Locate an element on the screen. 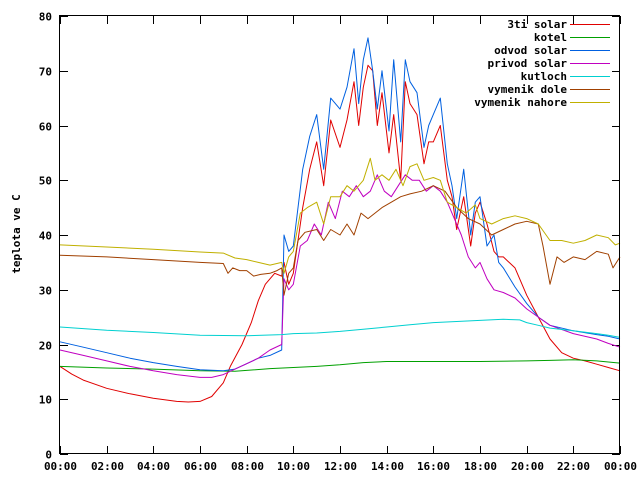 The width and height of the screenshot is (640, 480). x-tick-label: 04:00 is located at coordinates (153, 466).